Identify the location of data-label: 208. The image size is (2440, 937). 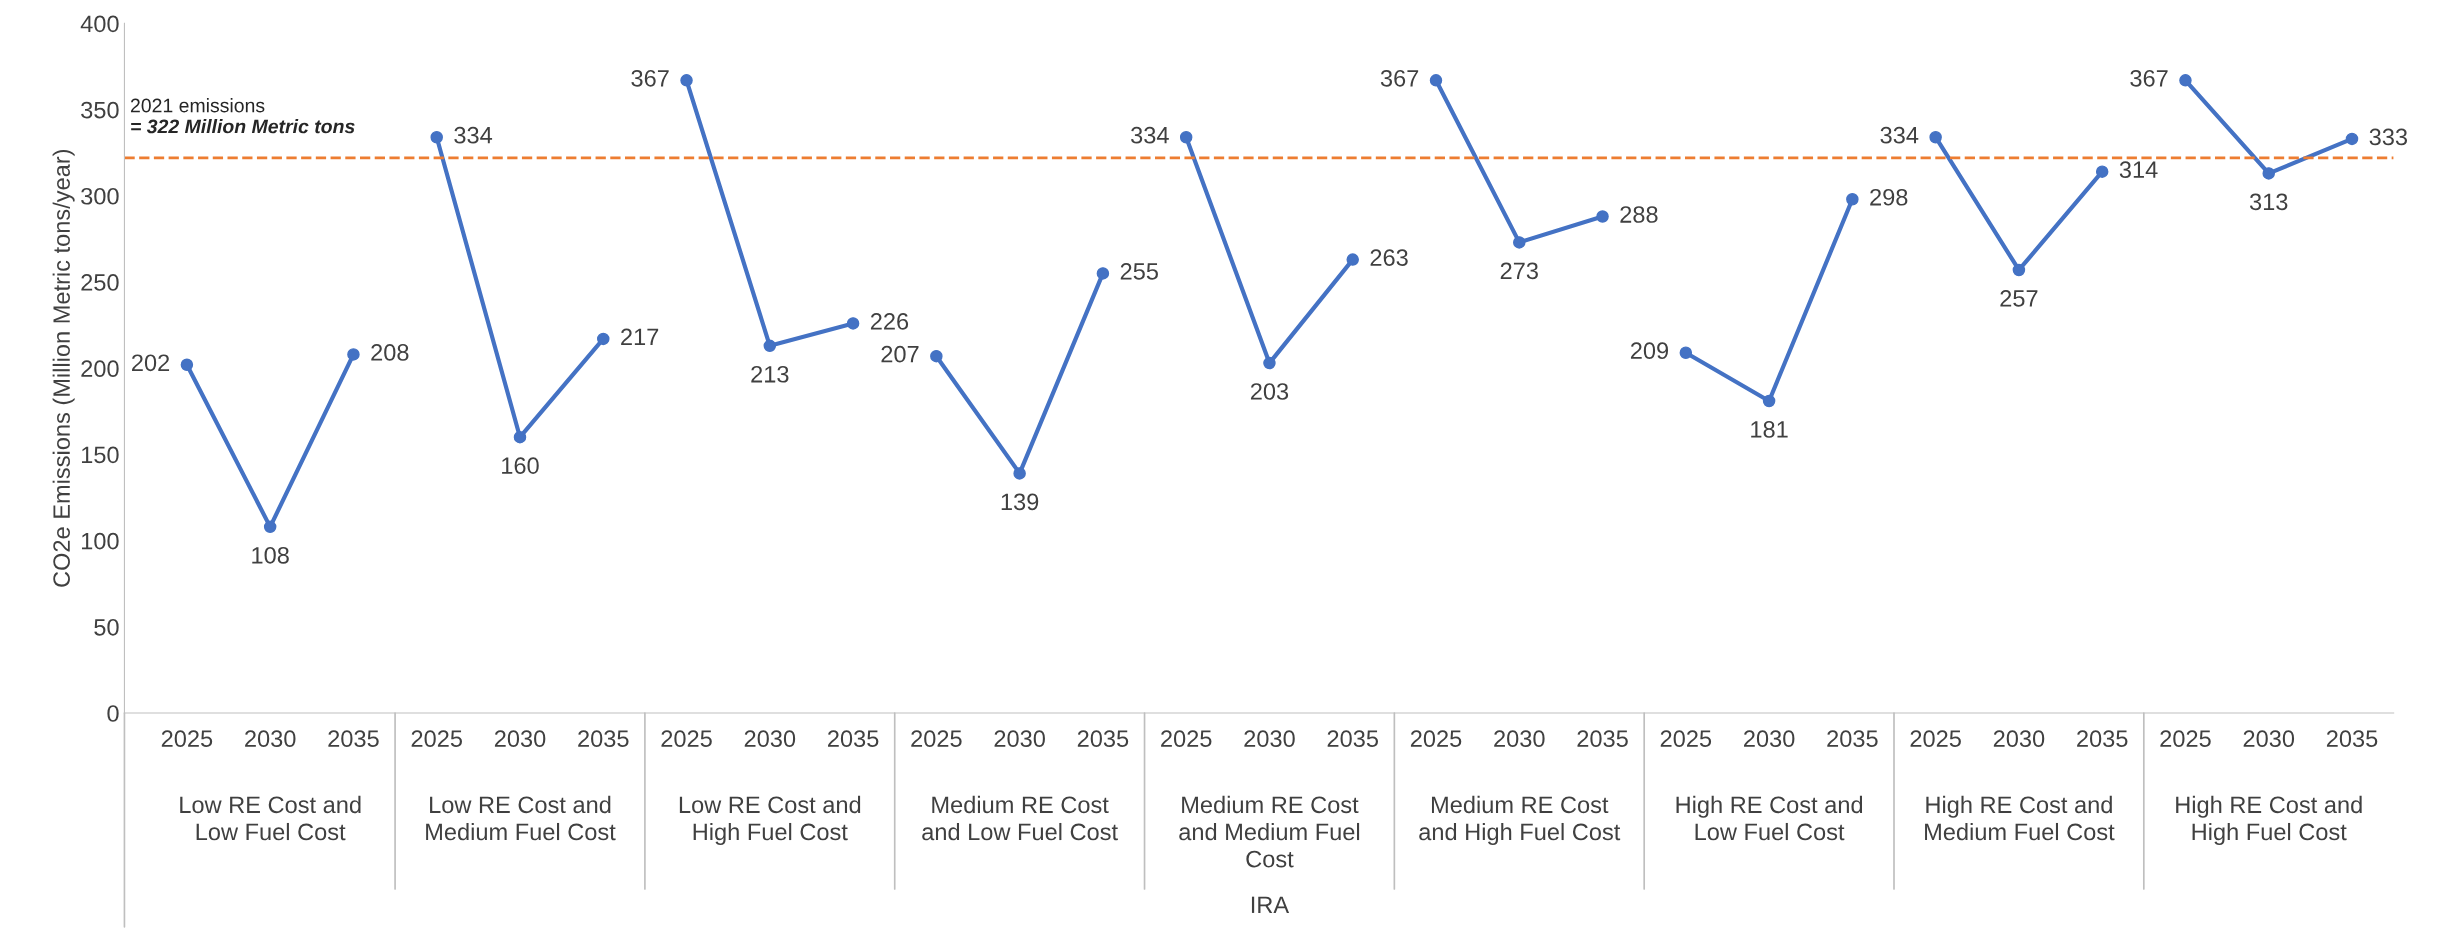
(390, 352).